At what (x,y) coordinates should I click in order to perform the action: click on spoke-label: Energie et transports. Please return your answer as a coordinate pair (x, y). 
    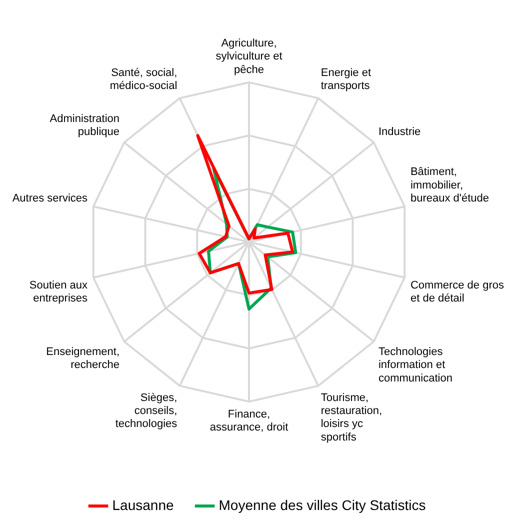
    Looking at the image, I should click on (346, 79).